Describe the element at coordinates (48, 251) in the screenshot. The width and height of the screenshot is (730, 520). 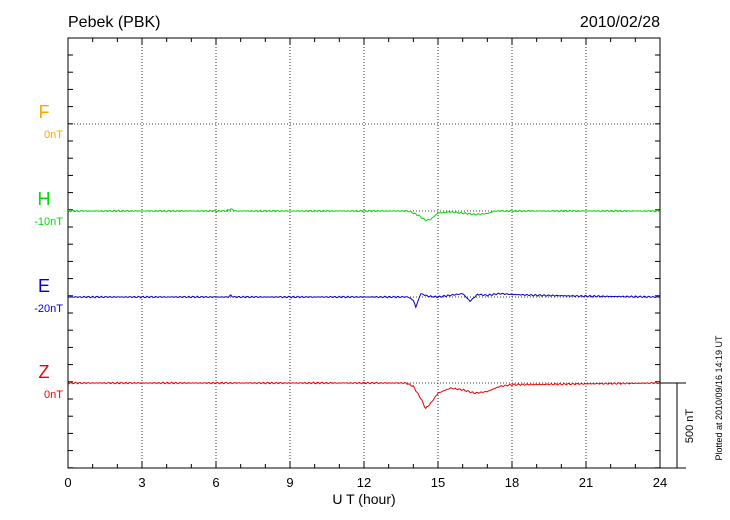
I see `series-labels: F 0nT H -10nT E -20nT Z 0nT` at that location.